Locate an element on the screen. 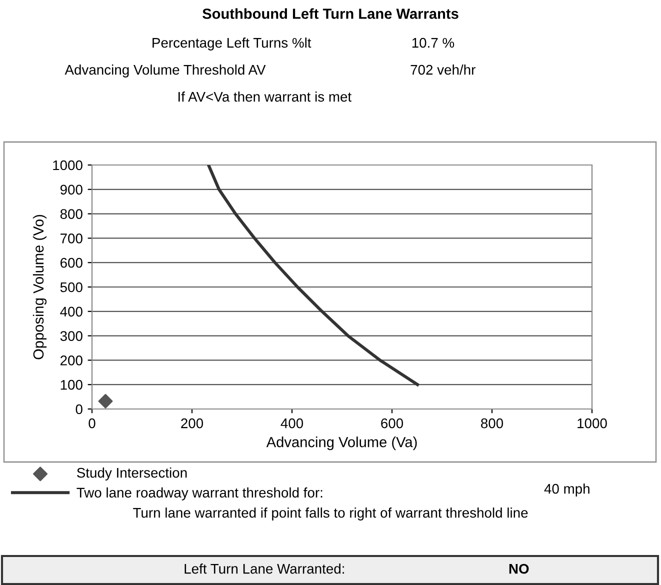 The width and height of the screenshot is (661, 585). text: Left Turn Lane Warranted: is located at coordinates (264, 569).